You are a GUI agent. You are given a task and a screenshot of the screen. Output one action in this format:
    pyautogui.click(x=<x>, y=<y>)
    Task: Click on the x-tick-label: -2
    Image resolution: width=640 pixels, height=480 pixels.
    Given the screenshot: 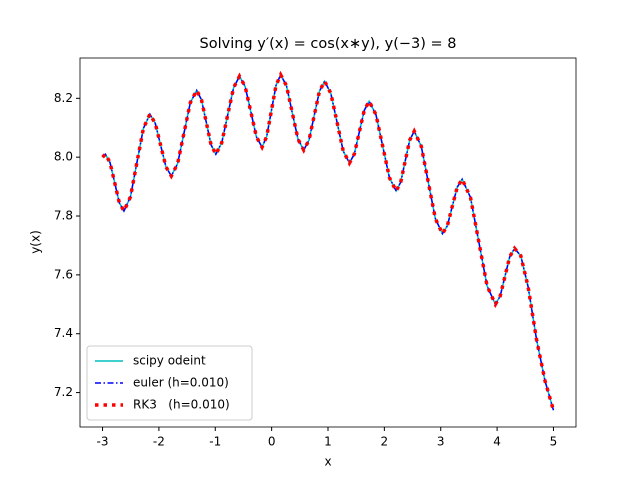 What is the action you would take?
    pyautogui.click(x=159, y=442)
    